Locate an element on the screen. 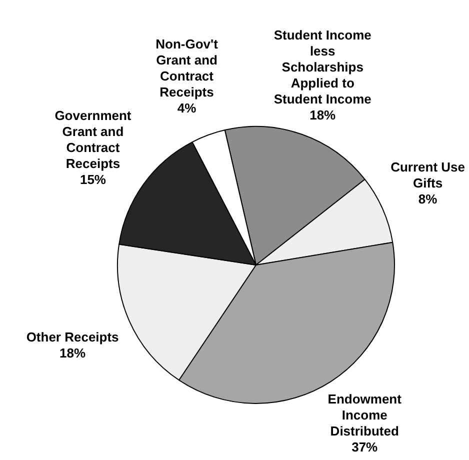  data-label: 15% is located at coordinates (93, 179).